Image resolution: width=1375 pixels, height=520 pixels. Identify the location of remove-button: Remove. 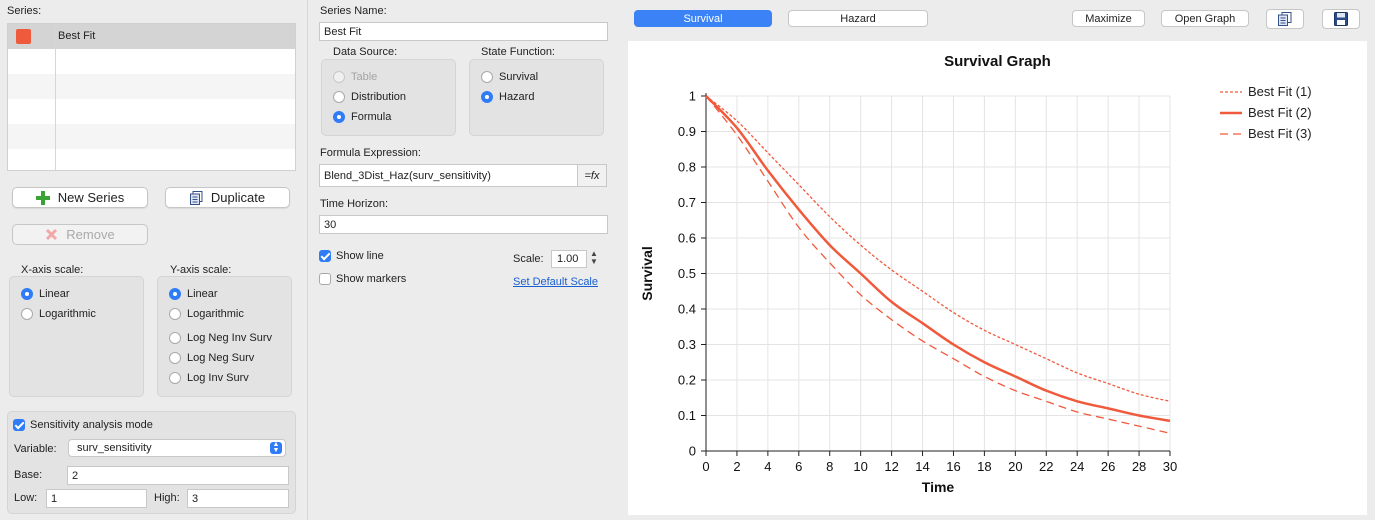
(80, 234).